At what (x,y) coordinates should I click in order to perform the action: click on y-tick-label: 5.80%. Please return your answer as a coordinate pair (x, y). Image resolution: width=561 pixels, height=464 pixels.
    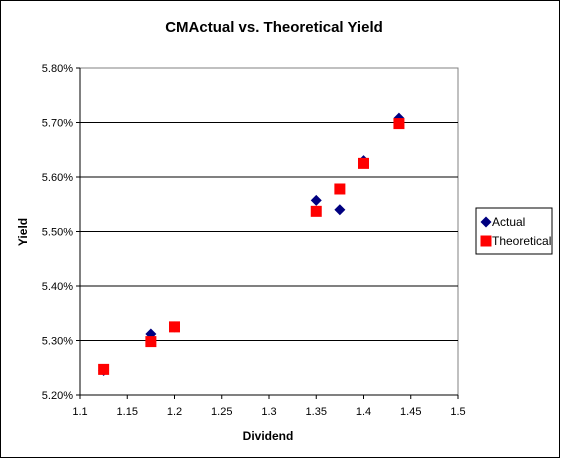
    Looking at the image, I should click on (57, 69).